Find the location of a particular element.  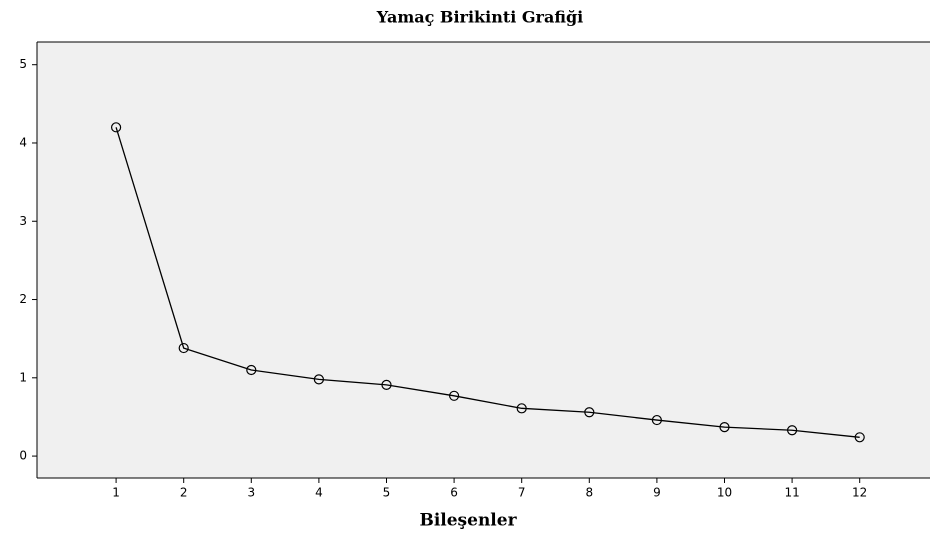

y-tick-label: 1 is located at coordinates (23, 377).